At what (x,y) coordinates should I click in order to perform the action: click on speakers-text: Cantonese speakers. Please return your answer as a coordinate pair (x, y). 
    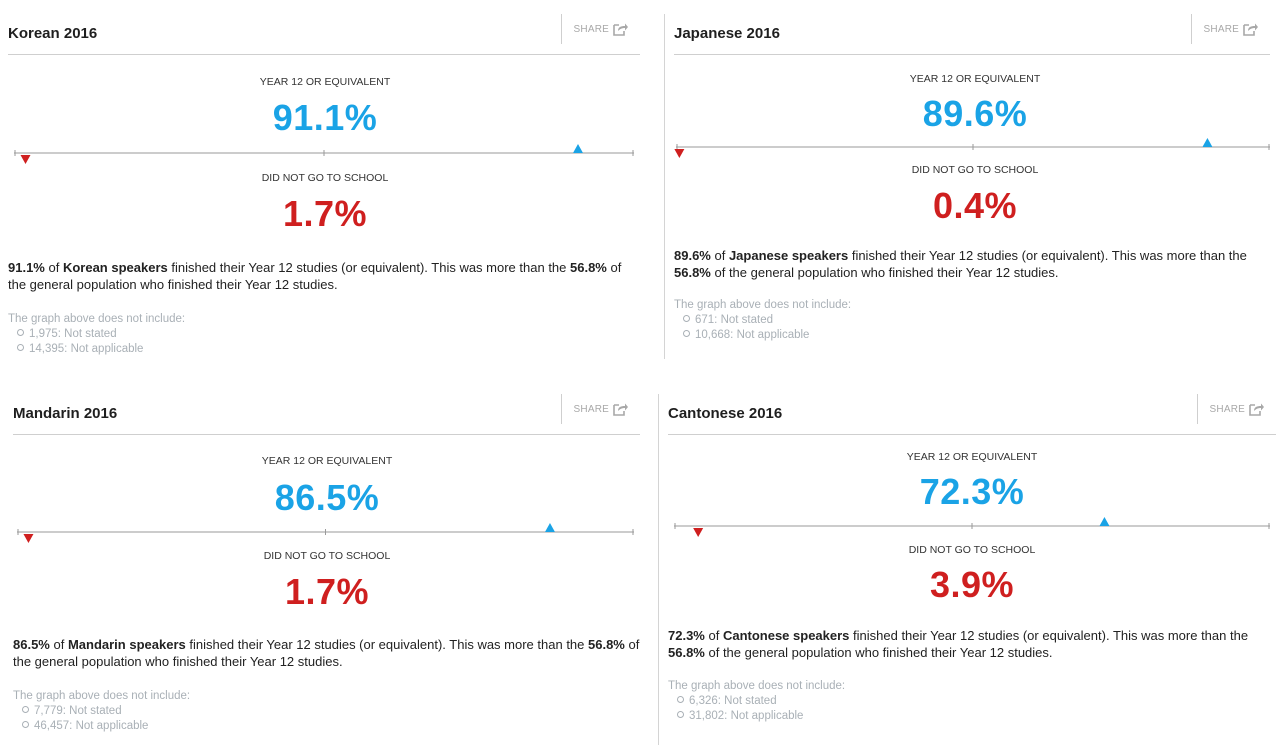
    Looking at the image, I should click on (786, 635).